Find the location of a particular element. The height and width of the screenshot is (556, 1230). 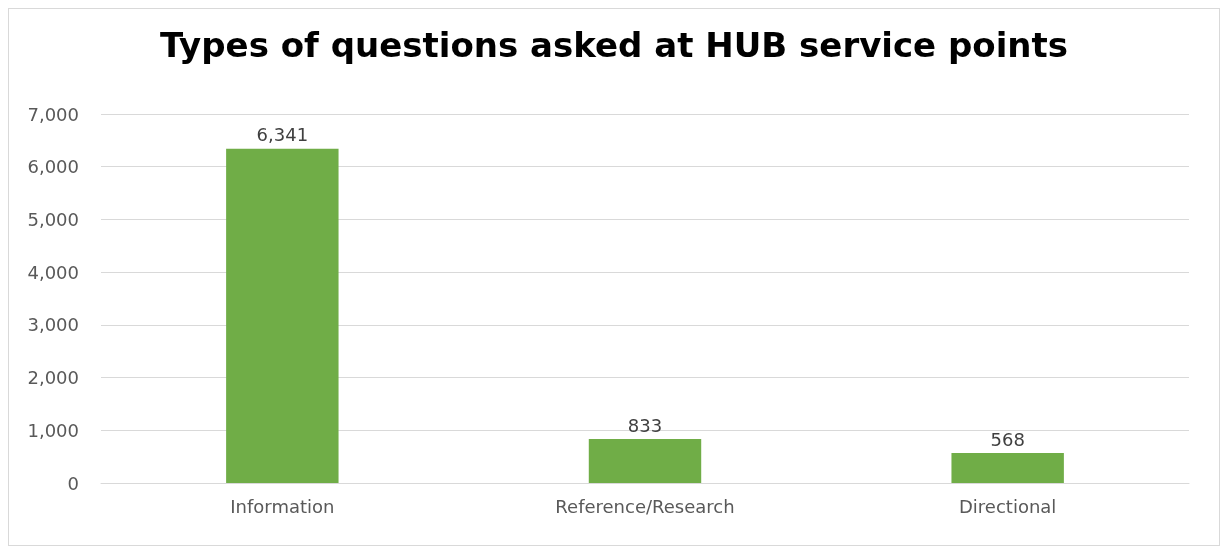

x-tick-label: Reference/Research is located at coordinates (645, 506).